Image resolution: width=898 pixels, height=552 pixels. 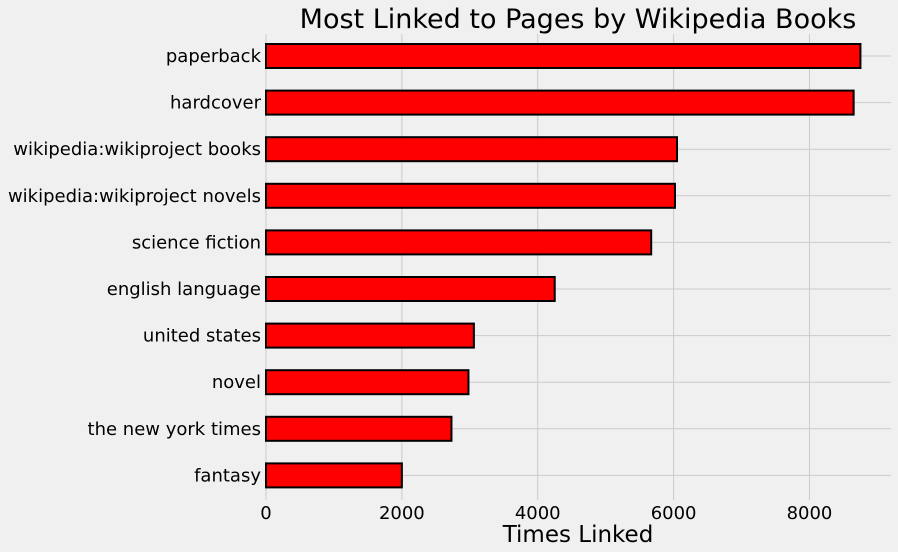 What do you see at coordinates (202, 336) in the screenshot?
I see `y-tick-label: united states` at bounding box center [202, 336].